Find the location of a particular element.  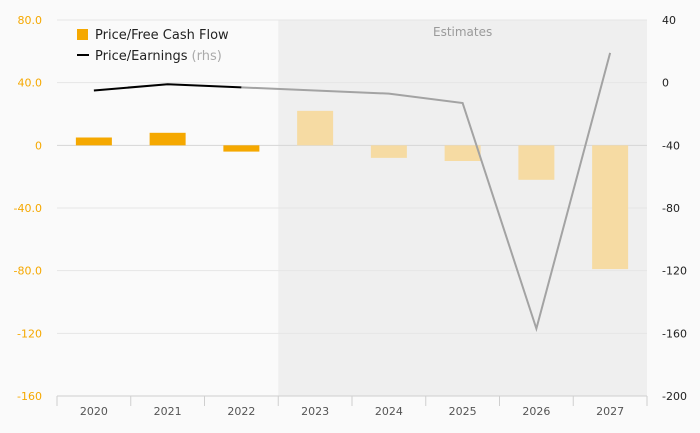

legend-label-price-earnings: Price/Earnings (rhs) is located at coordinates (158, 56).